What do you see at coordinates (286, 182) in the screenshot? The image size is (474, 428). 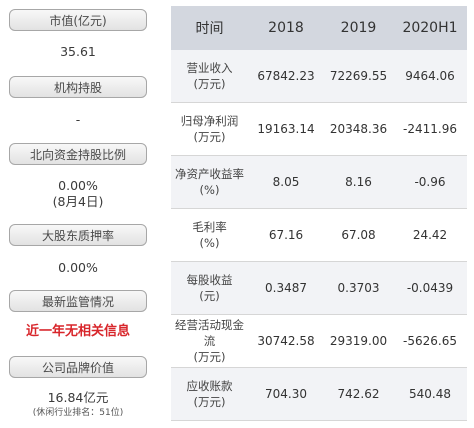 I see `cell-2018: 8.05` at bounding box center [286, 182].